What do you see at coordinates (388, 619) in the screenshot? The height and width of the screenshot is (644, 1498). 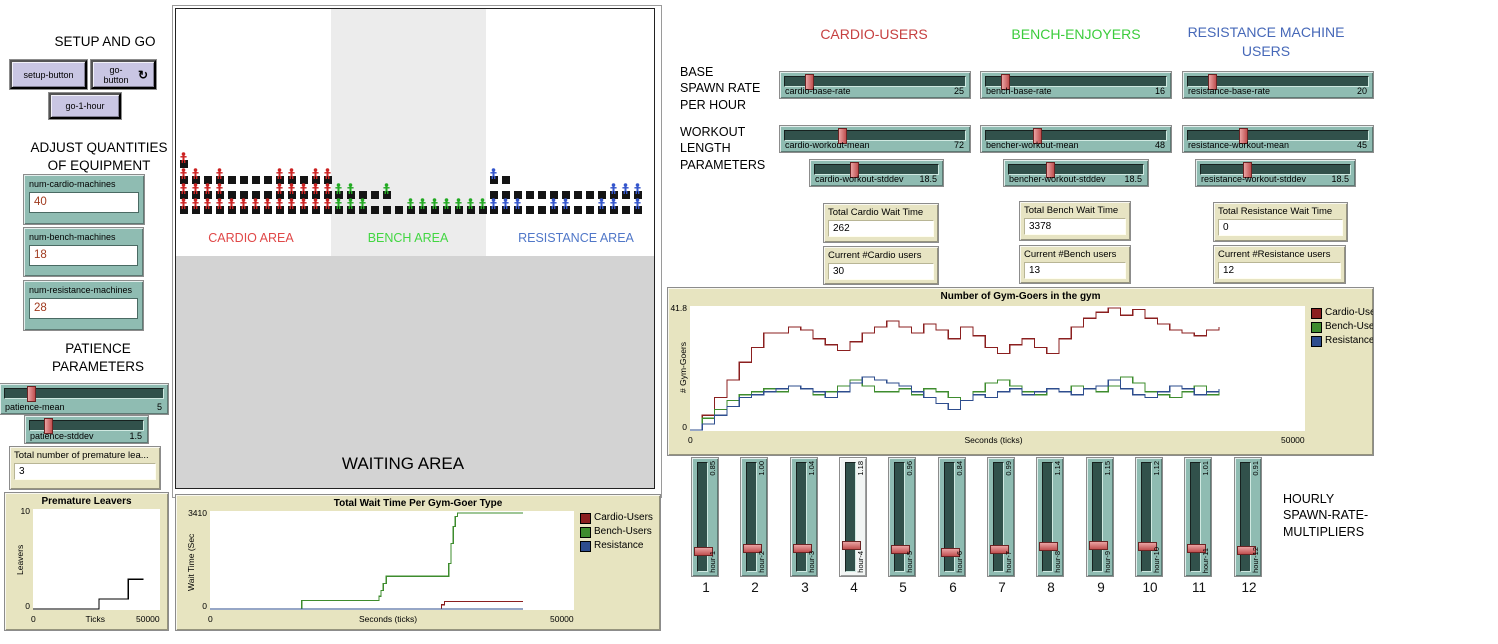 I see `x-axis-name: Seconds (ticks)` at bounding box center [388, 619].